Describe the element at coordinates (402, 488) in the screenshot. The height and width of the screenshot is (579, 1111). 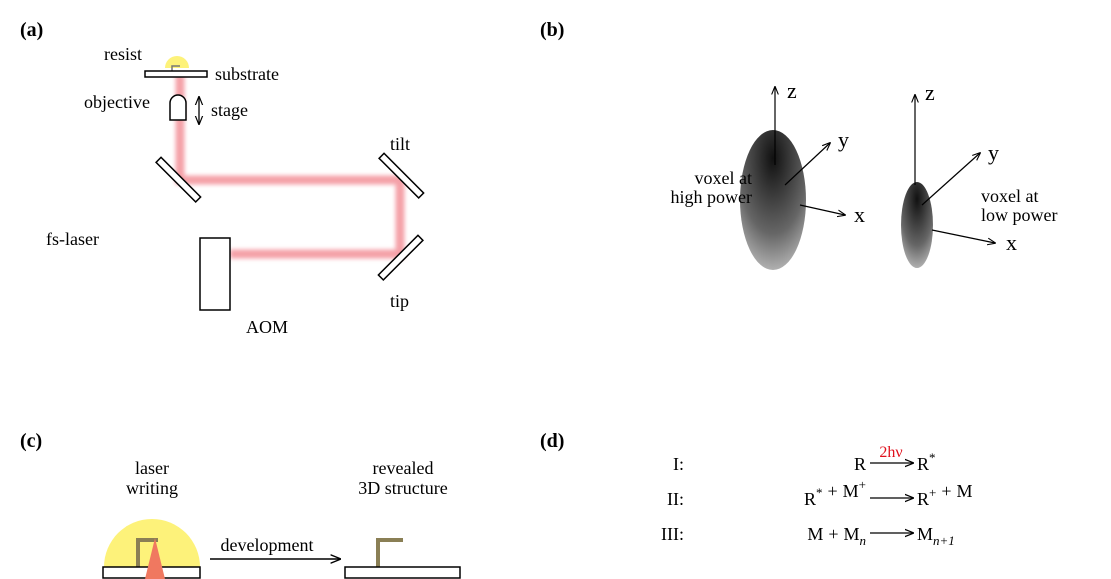
I see `caption: 3D structure` at that location.